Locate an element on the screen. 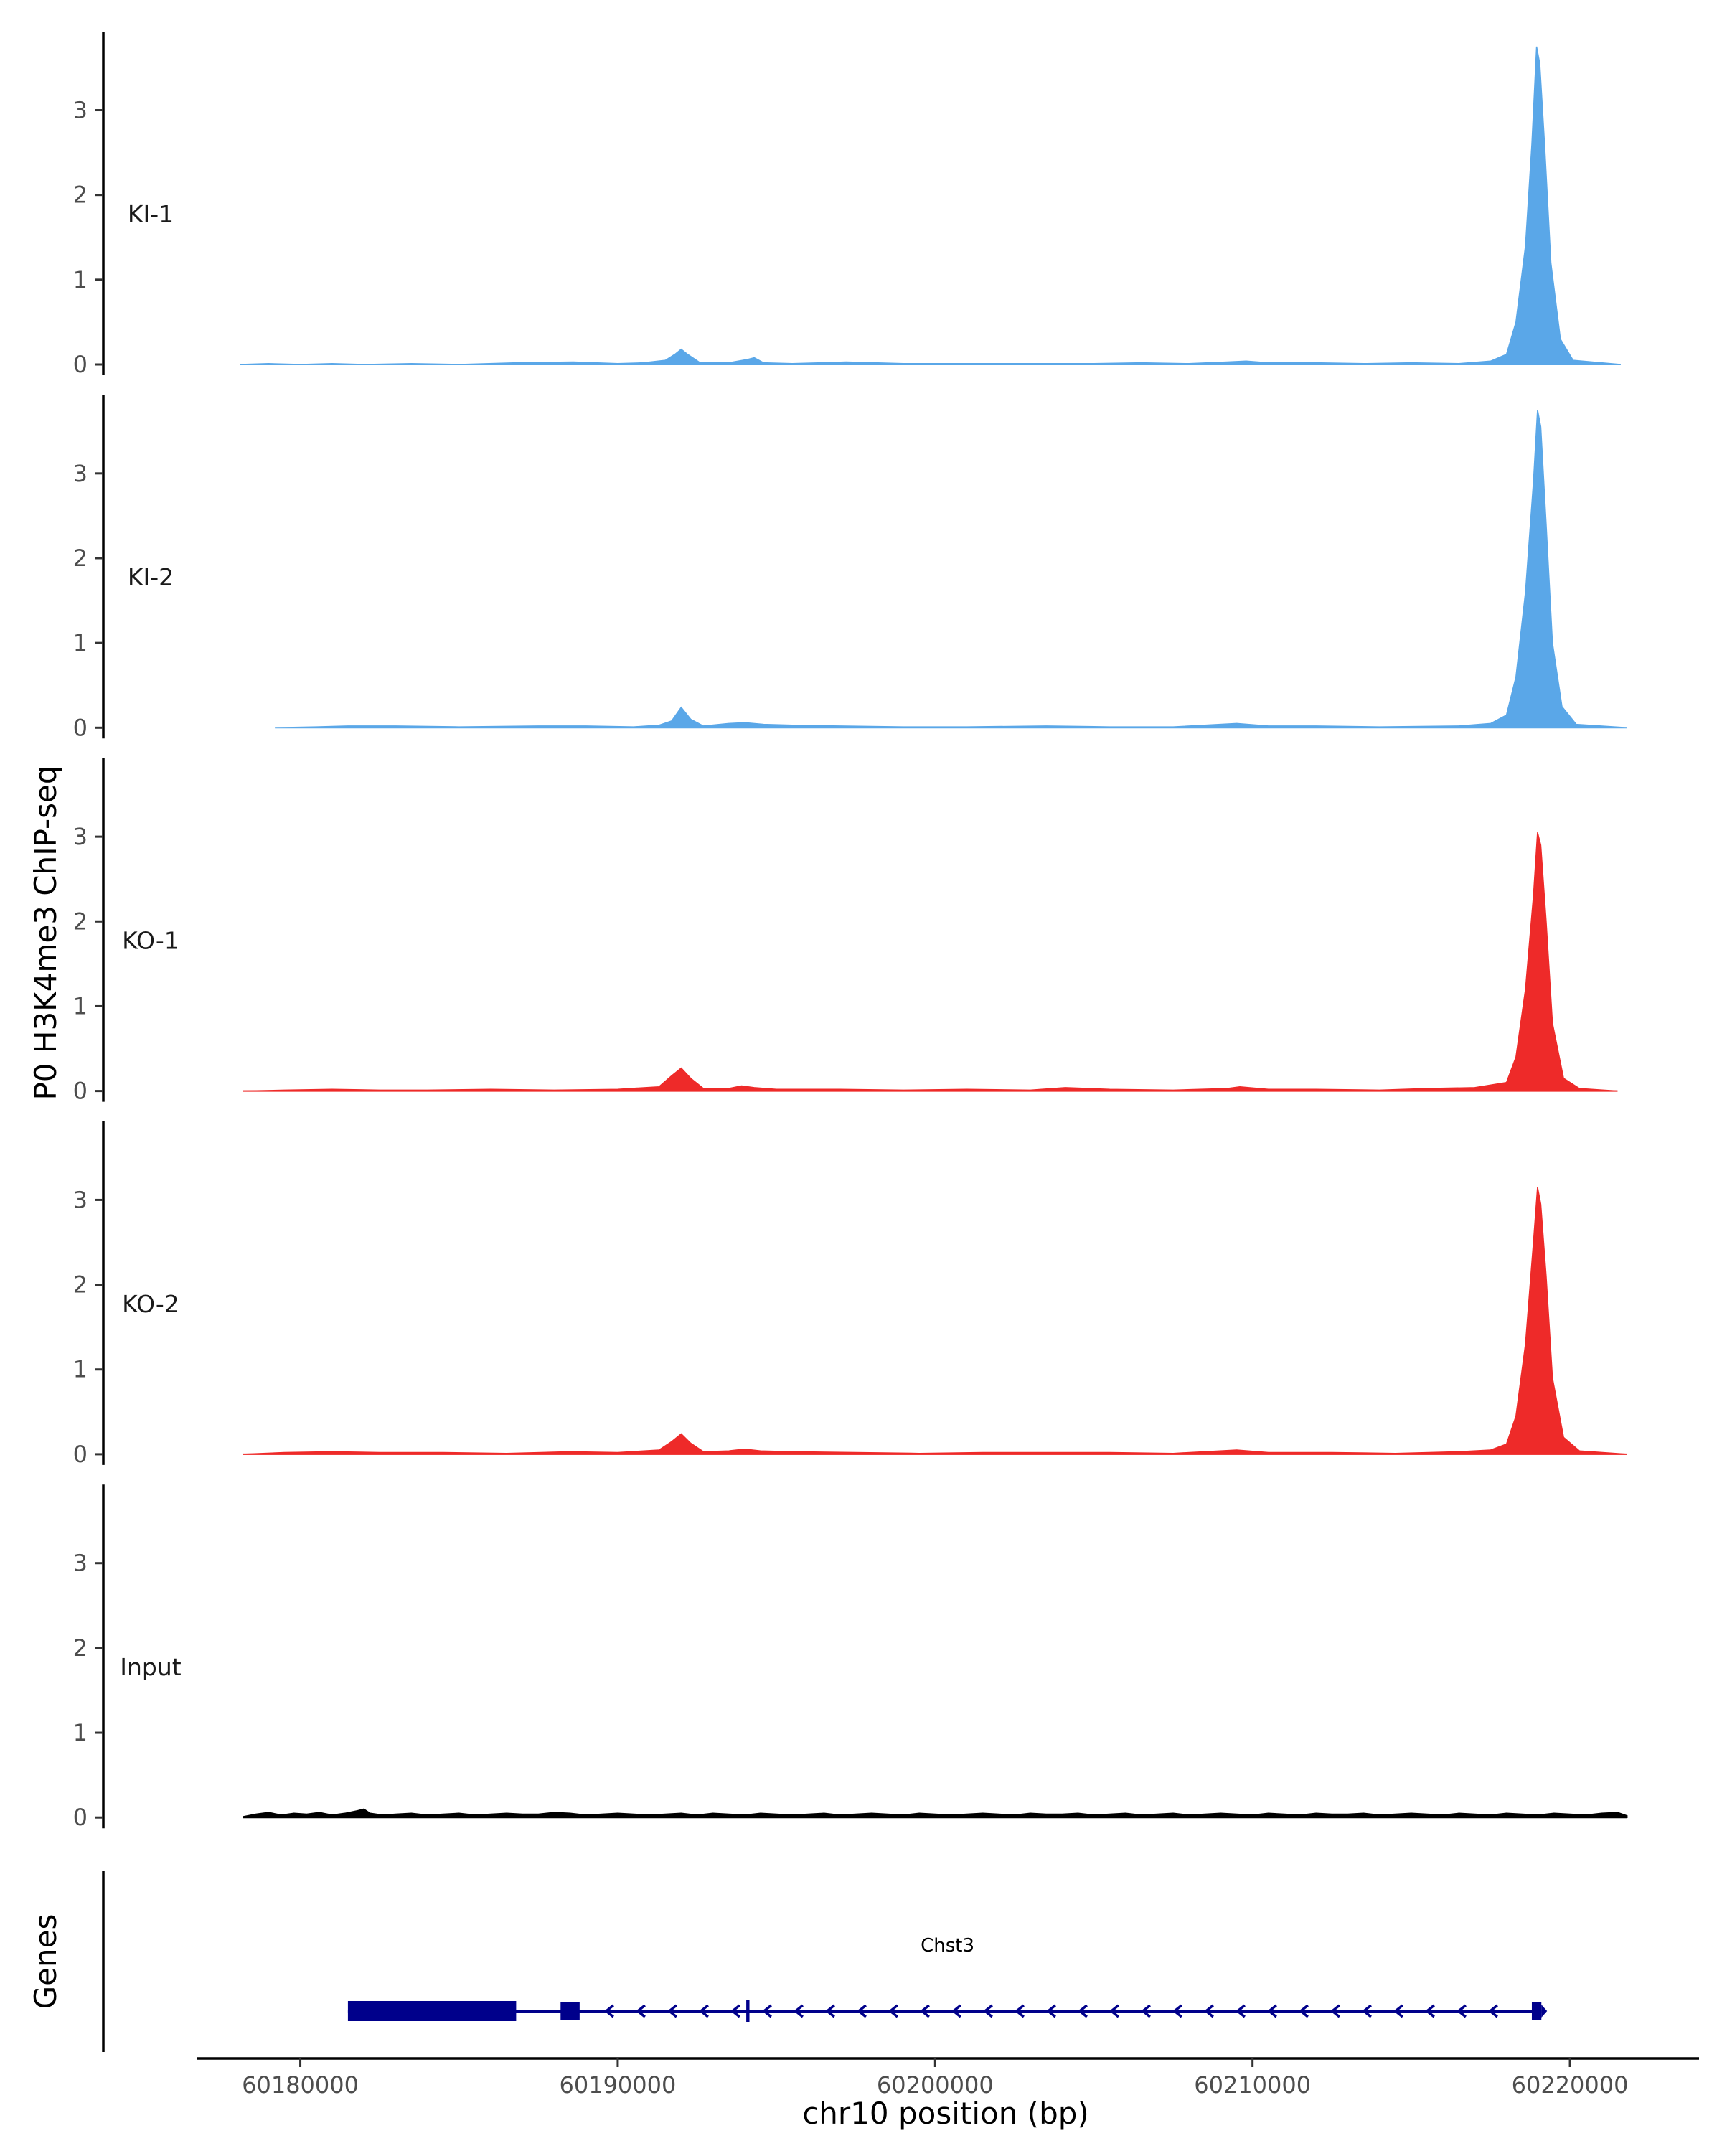 The height and width of the screenshot is (2156, 1722). track-label: Input is located at coordinates (151, 1667).